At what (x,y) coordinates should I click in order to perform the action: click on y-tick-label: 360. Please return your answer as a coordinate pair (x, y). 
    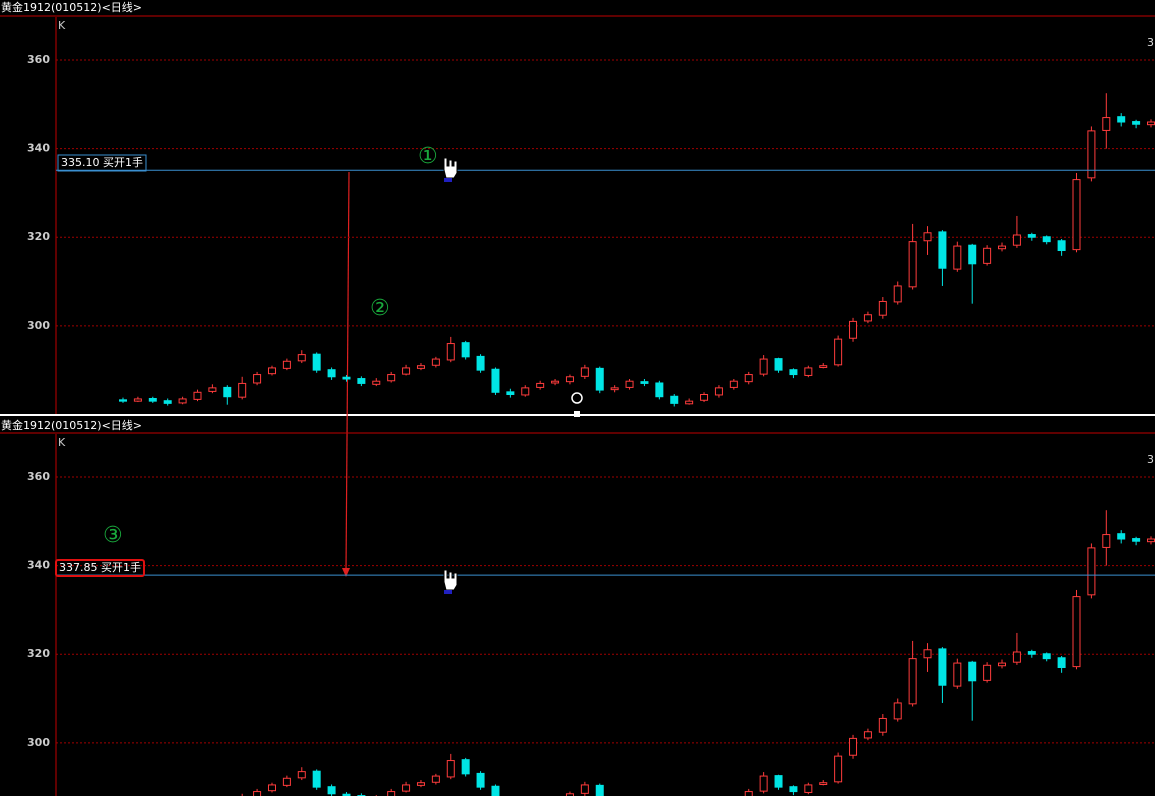
    Looking at the image, I should click on (38, 476).